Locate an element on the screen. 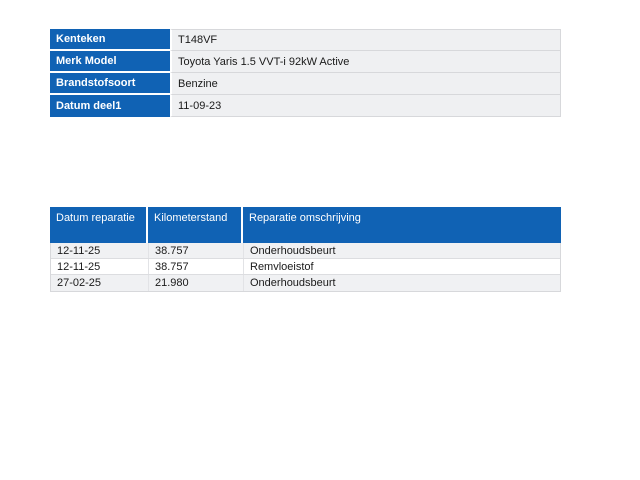 The height and width of the screenshot is (480, 640). vehicle-info-label-kenteken: Kenteken is located at coordinates (110, 40).